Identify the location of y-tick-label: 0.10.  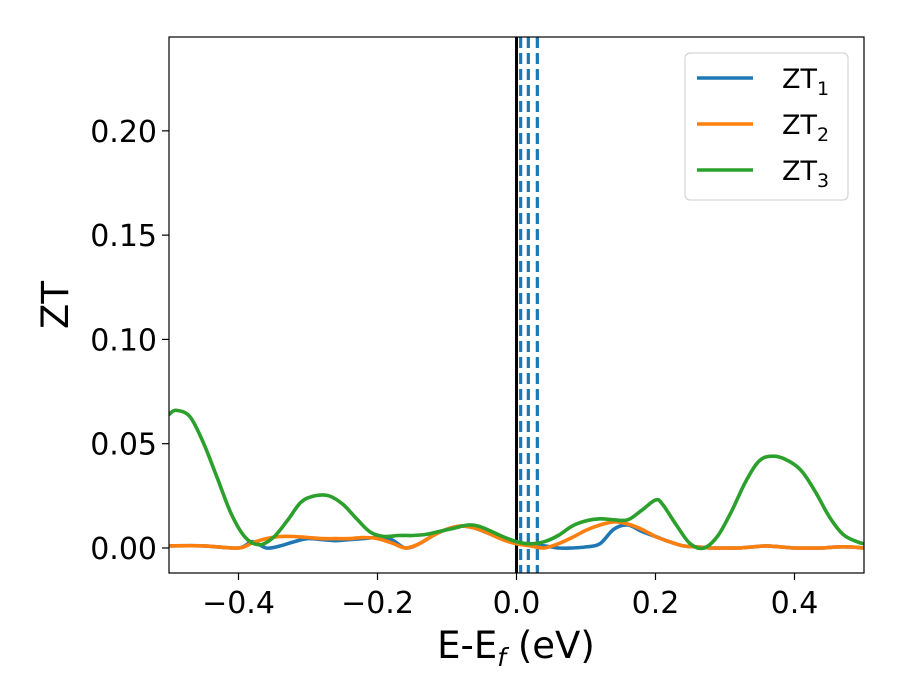
(123, 340).